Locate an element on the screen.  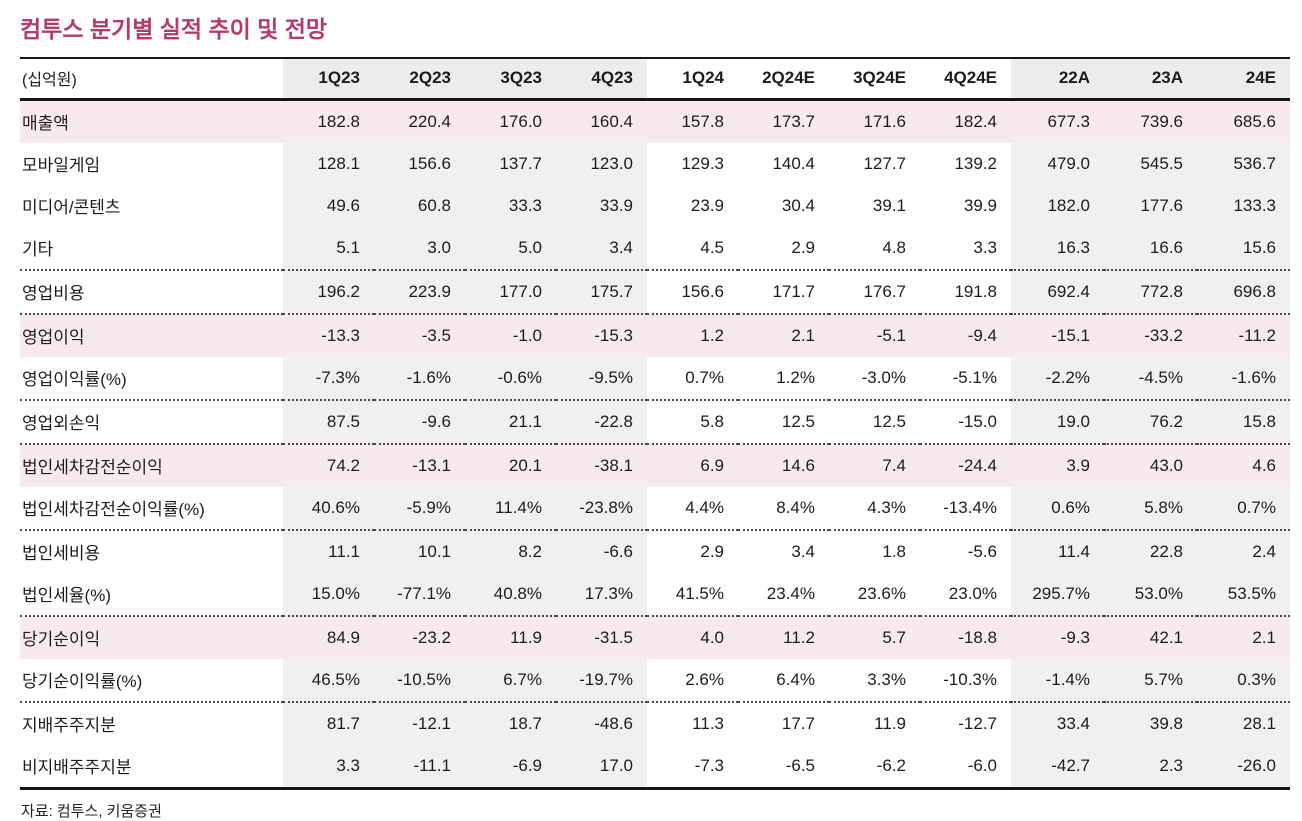
value-cell: 33.3 is located at coordinates (510, 206).